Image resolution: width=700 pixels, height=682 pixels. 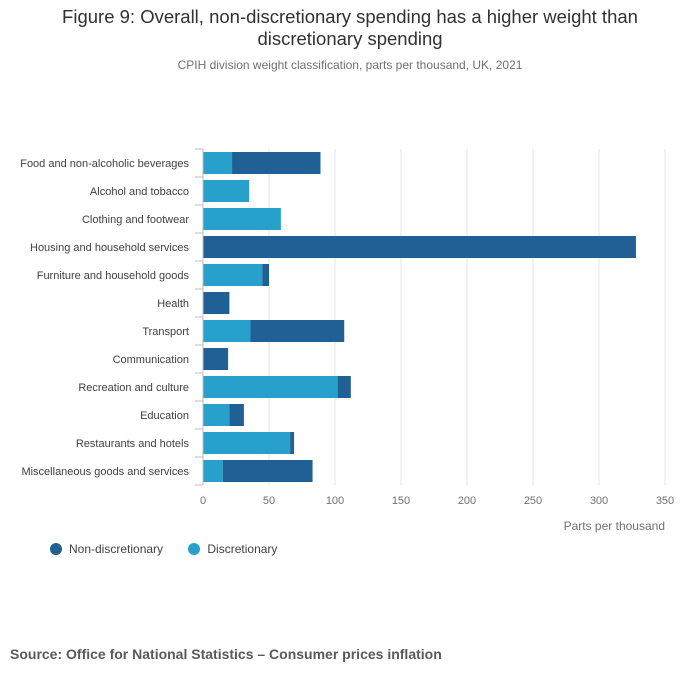 What do you see at coordinates (614, 526) in the screenshot?
I see `x-axis-label: Parts per thousand` at bounding box center [614, 526].